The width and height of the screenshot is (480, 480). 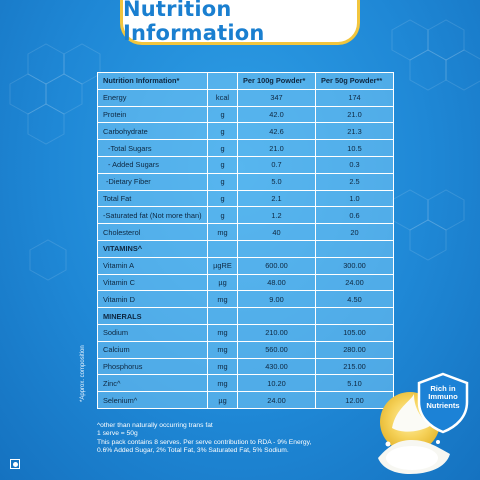 I want to click on badge-line-2: Immuno, so click(x=443, y=397).